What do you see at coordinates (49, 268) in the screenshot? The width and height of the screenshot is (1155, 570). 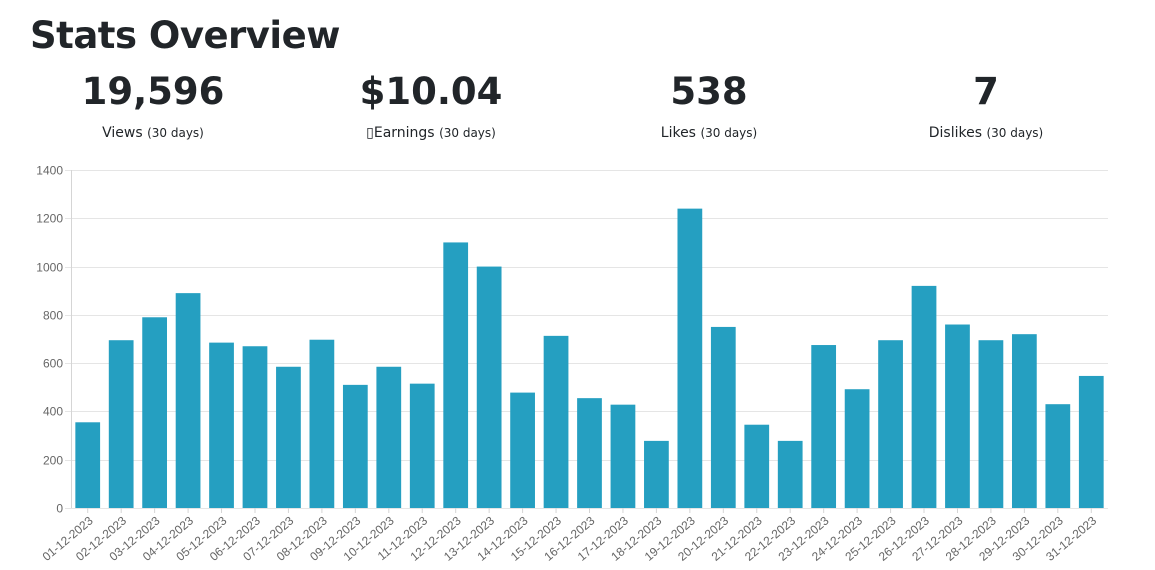 I see `y-tick-label: 1000` at bounding box center [49, 268].